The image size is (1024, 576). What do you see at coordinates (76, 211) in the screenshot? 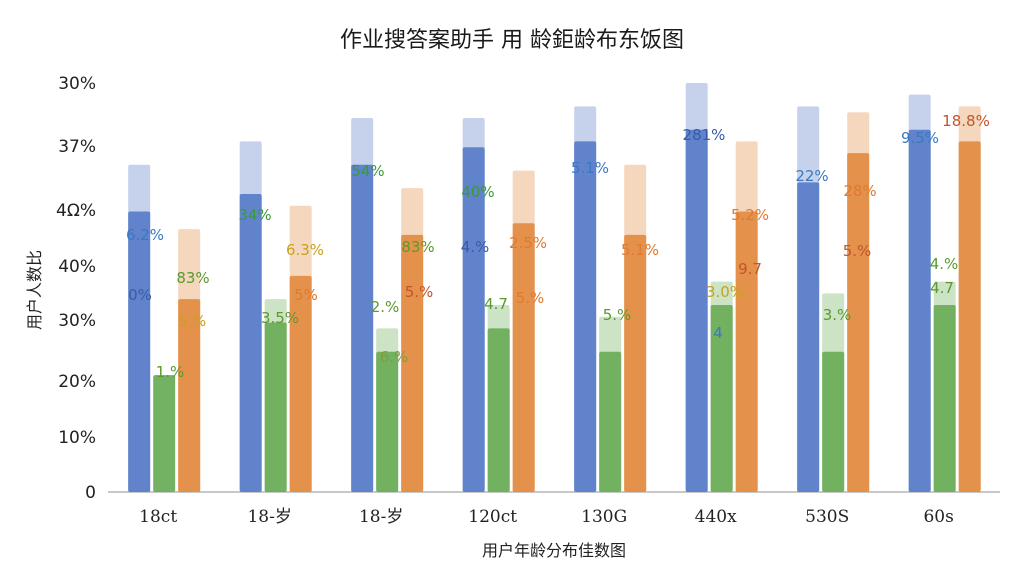
I see `y-tick-label: 4Ω%` at bounding box center [76, 211].